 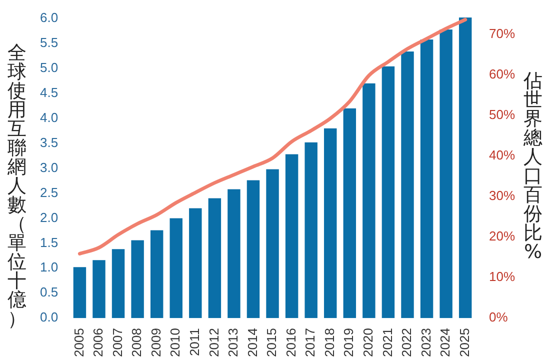 I want to click on x-tick-label: 2007, so click(x=117, y=342).